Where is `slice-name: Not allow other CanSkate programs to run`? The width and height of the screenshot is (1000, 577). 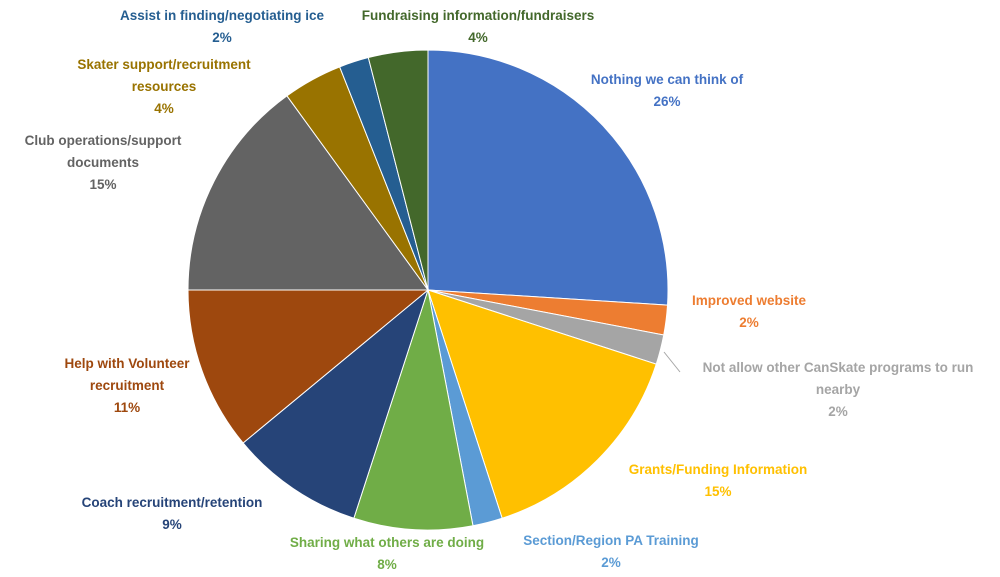
slice-name: Not allow other CanSkate programs to run is located at coordinates (838, 367).